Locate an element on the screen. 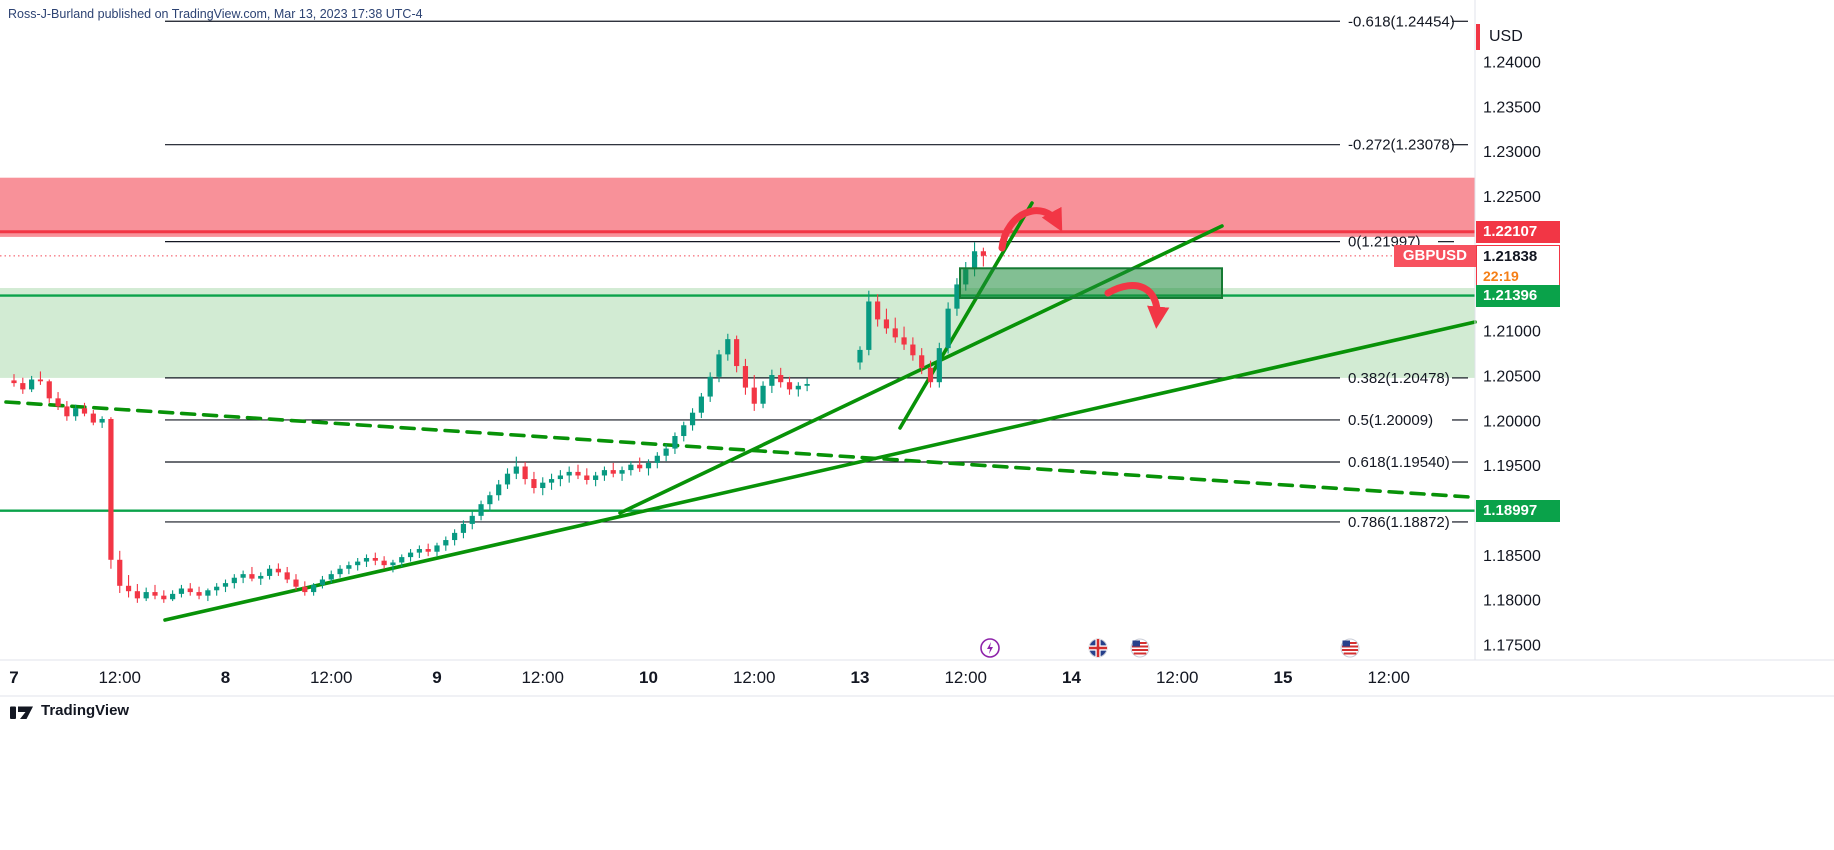 This screenshot has height=850, width=1834. price-countdown-box: 1.21838 22:19 is located at coordinates (1518, 265).